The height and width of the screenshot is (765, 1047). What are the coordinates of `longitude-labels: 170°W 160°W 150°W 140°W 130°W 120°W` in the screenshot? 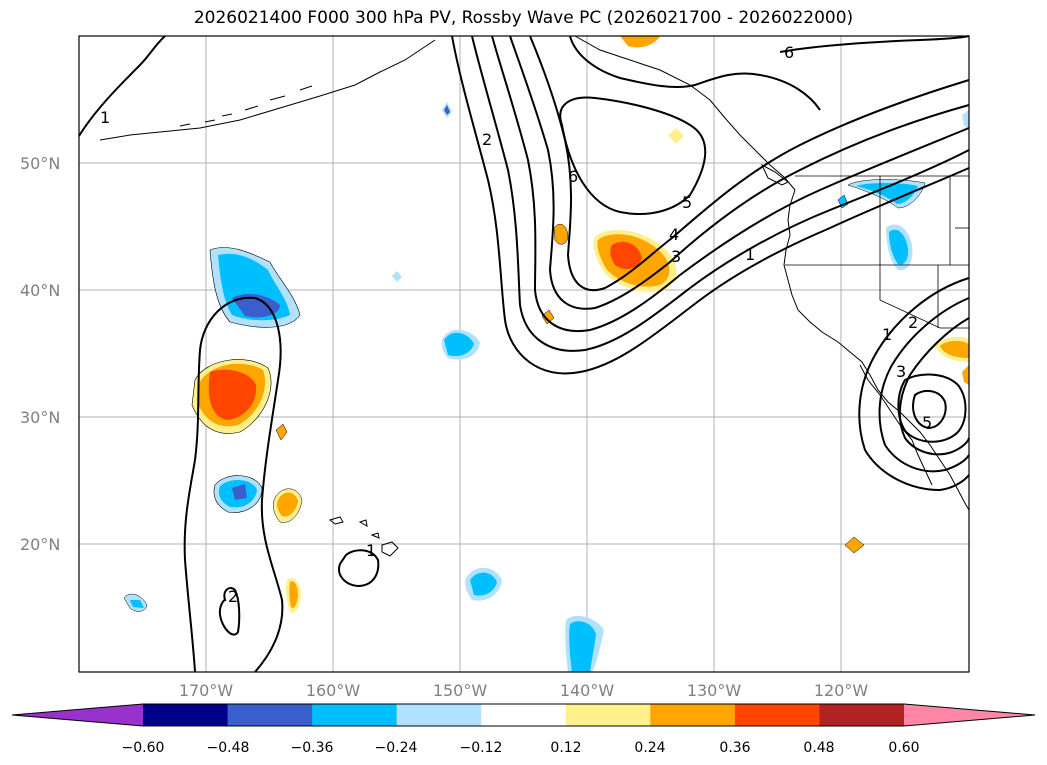 It's located at (524, 690).